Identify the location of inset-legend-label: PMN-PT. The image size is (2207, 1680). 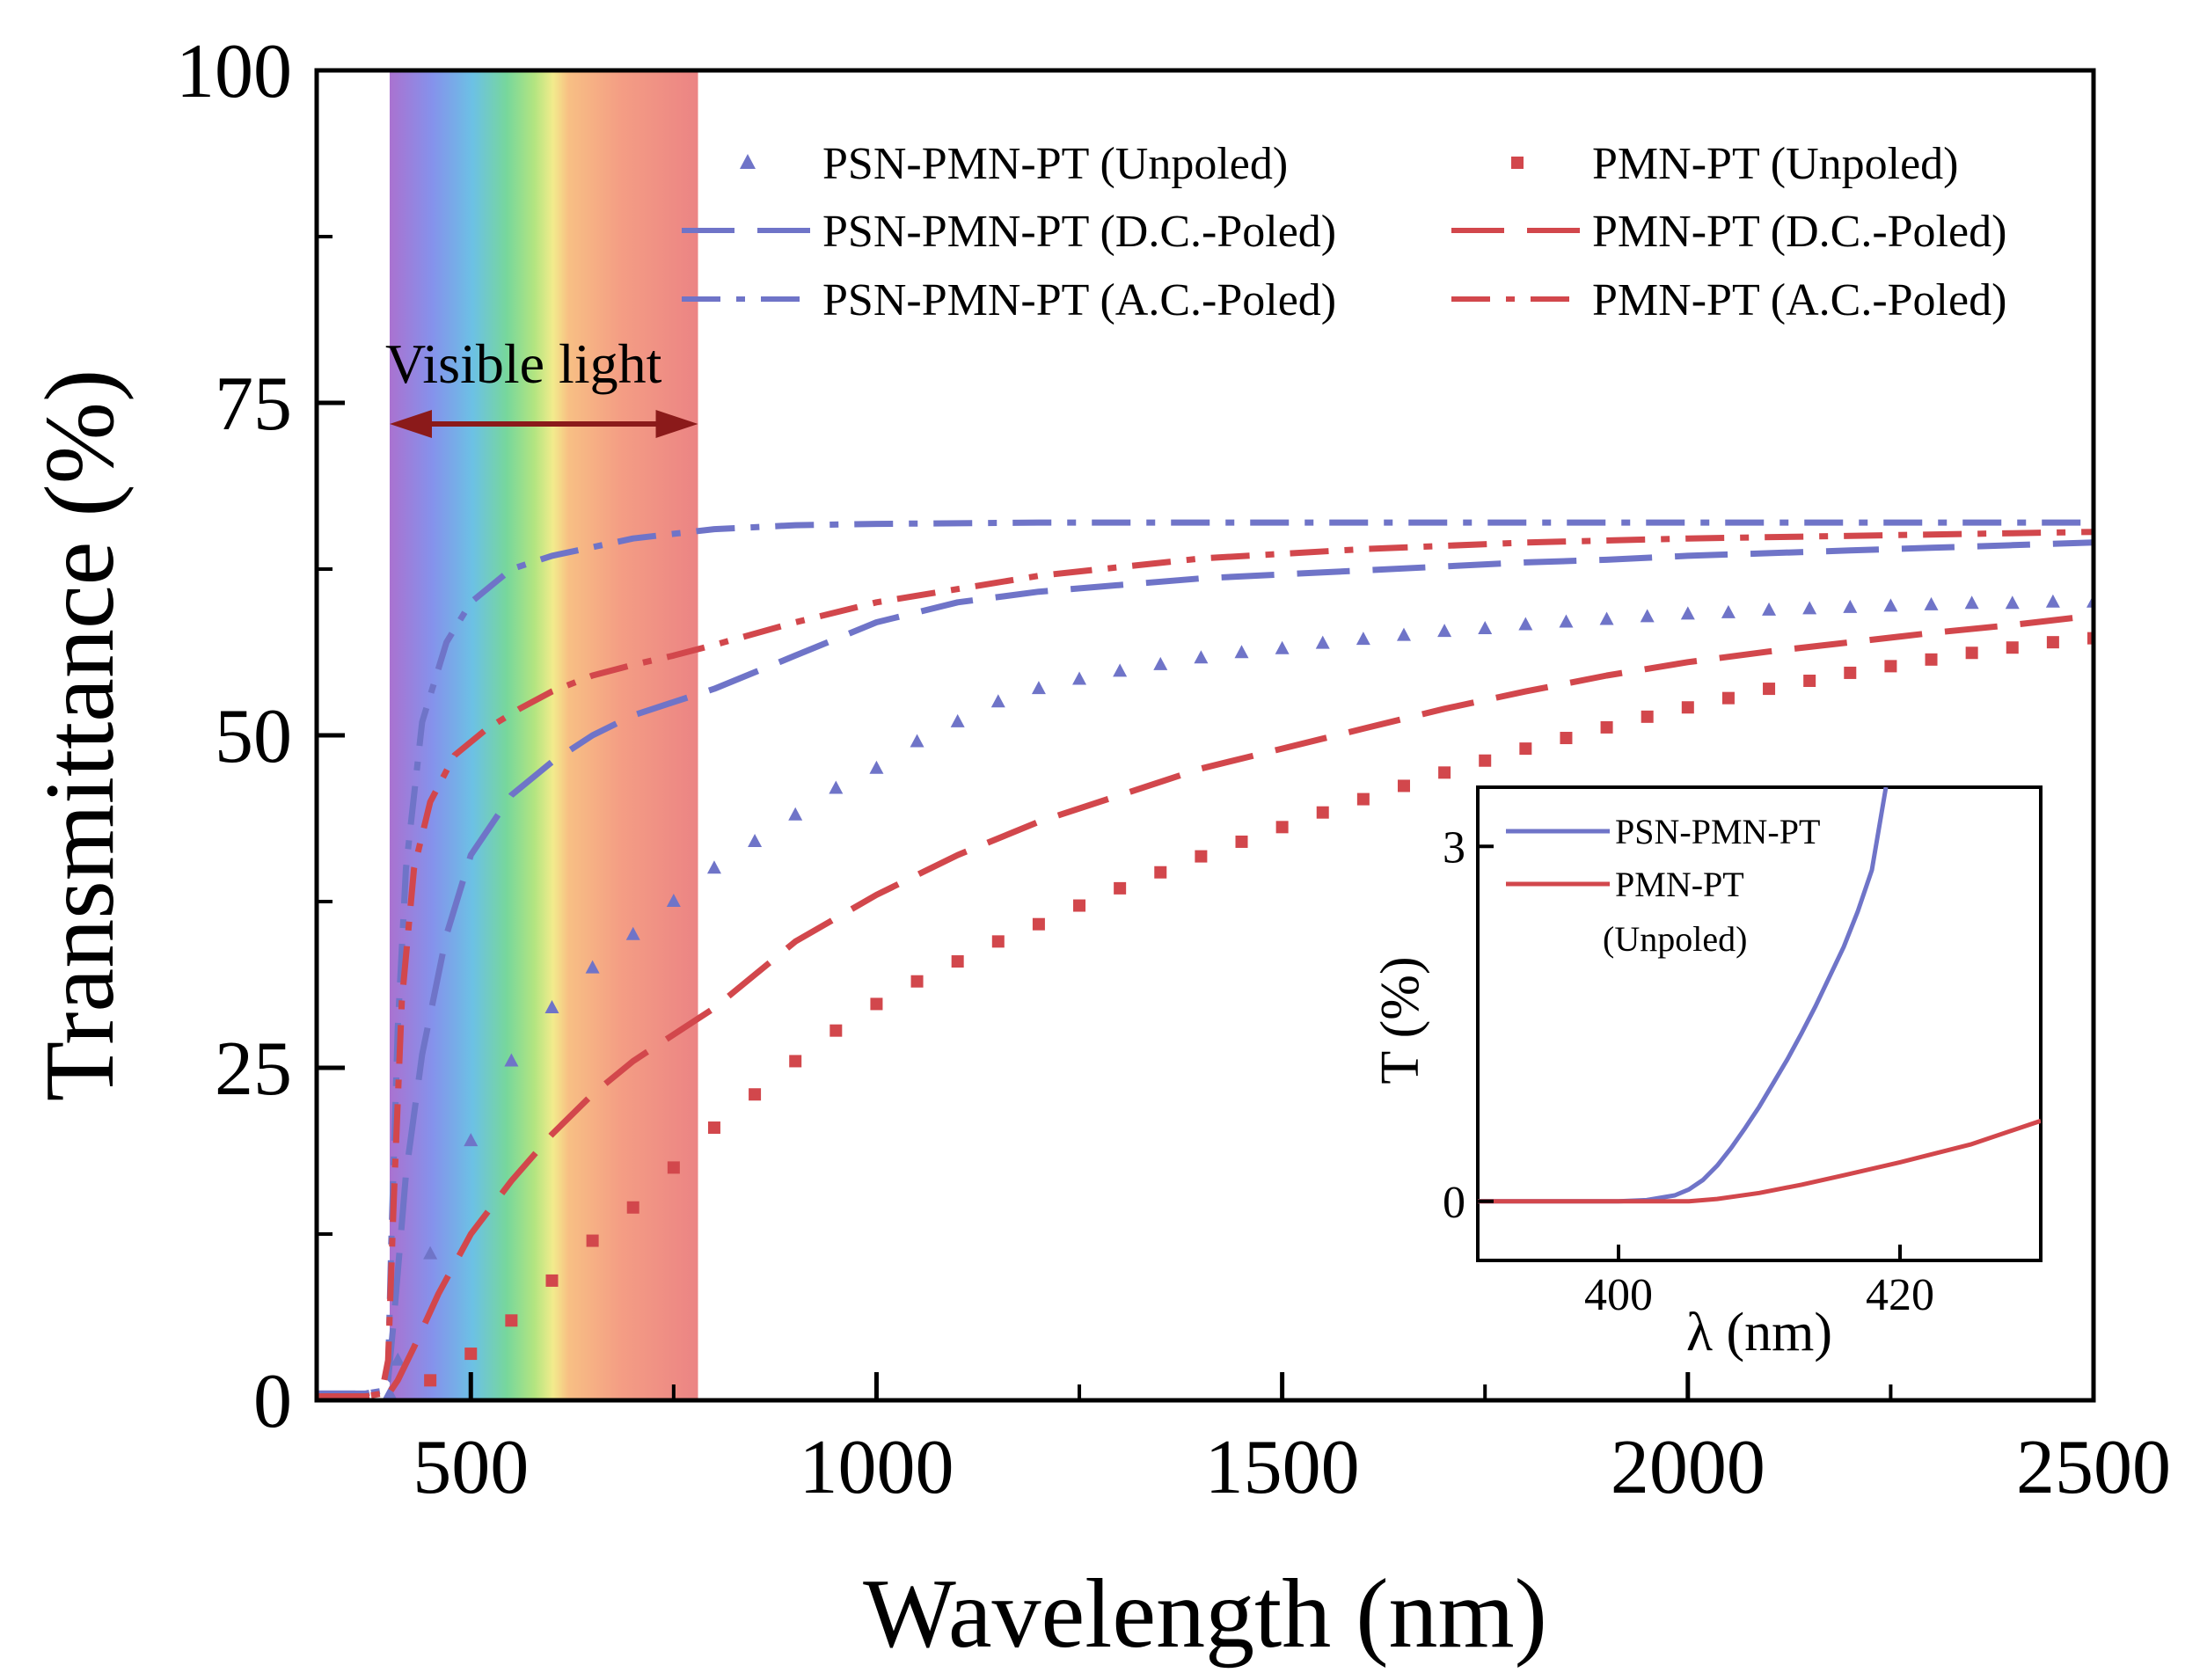
(1679, 884).